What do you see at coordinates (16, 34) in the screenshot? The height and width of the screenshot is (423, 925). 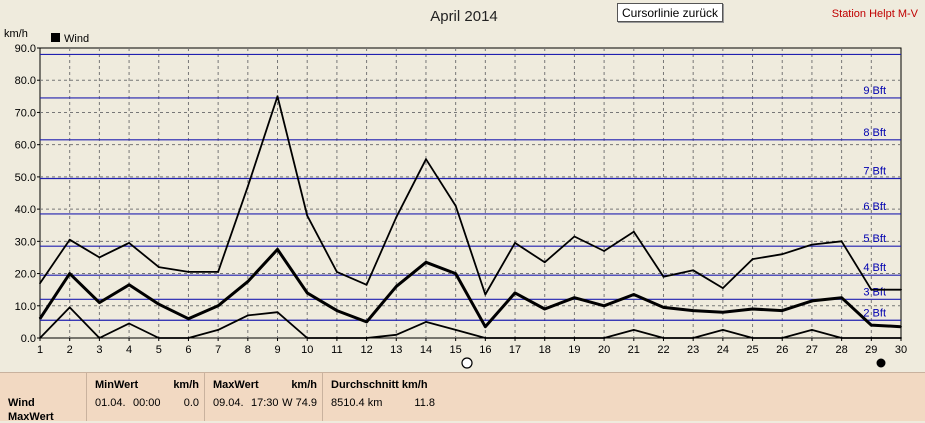 I see `y-axis-label: km/h` at bounding box center [16, 34].